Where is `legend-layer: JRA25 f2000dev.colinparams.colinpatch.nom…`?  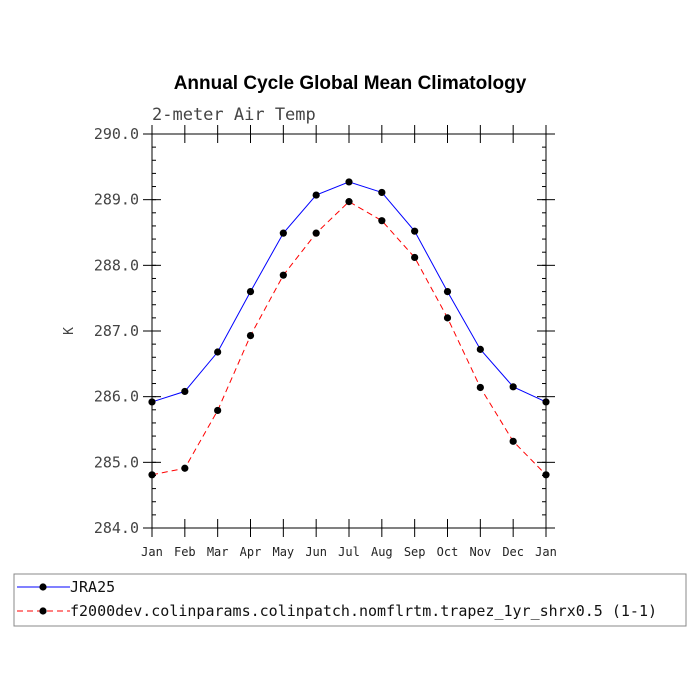
legend-layer: JRA25 f2000dev.colinparams.colinpatch.nom… is located at coordinates (337, 599).